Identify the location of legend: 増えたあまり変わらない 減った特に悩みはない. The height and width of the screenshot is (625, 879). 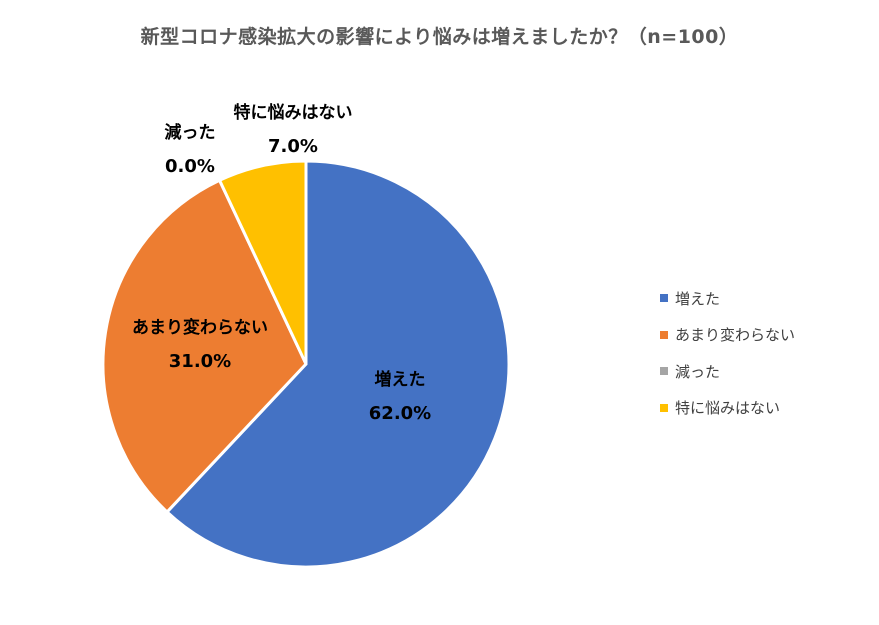
(727, 353).